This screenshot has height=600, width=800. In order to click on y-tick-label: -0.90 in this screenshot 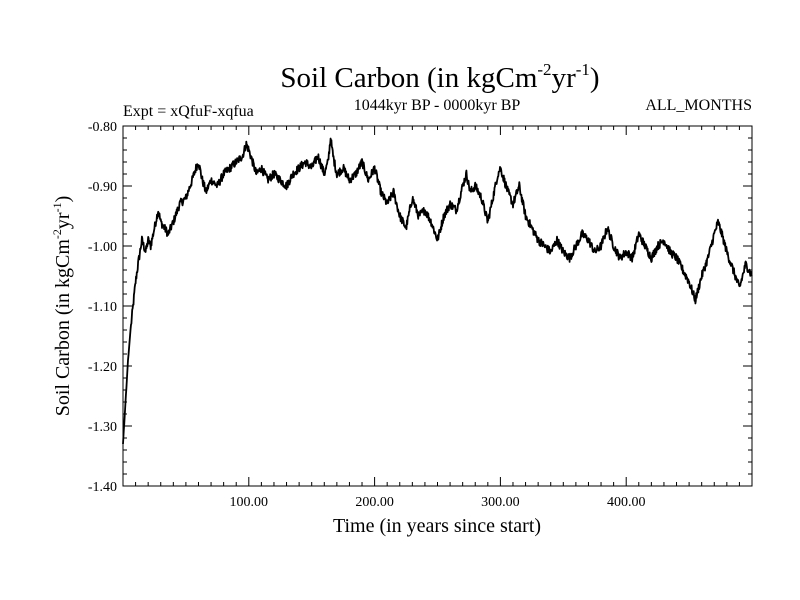, I will do `click(102, 187)`.